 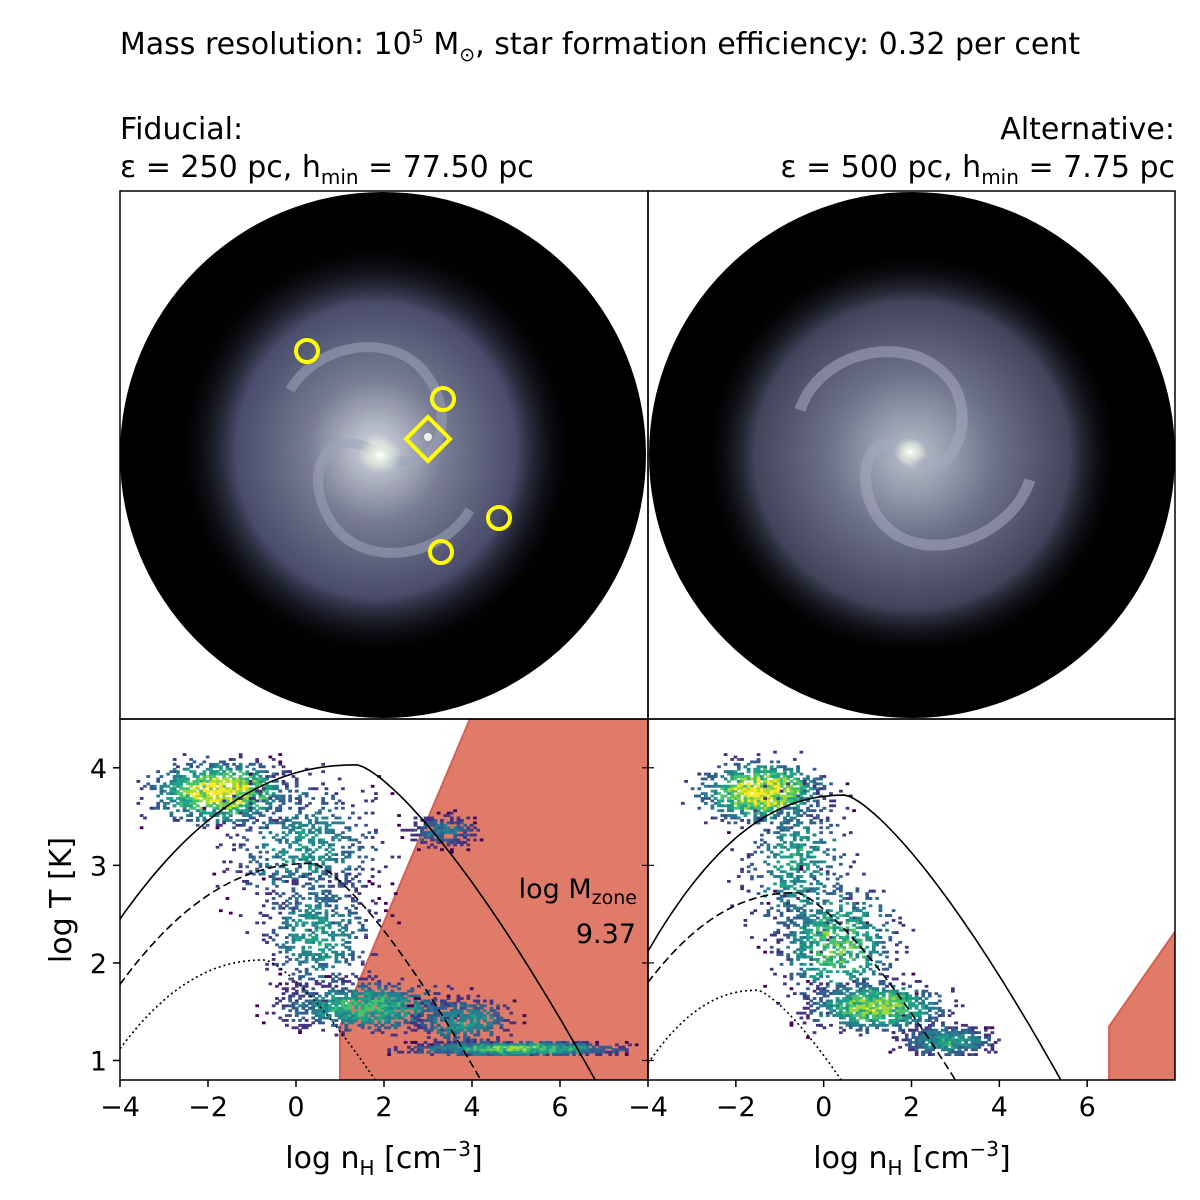 I want to click on dashed-curve, so click(x=301, y=971).